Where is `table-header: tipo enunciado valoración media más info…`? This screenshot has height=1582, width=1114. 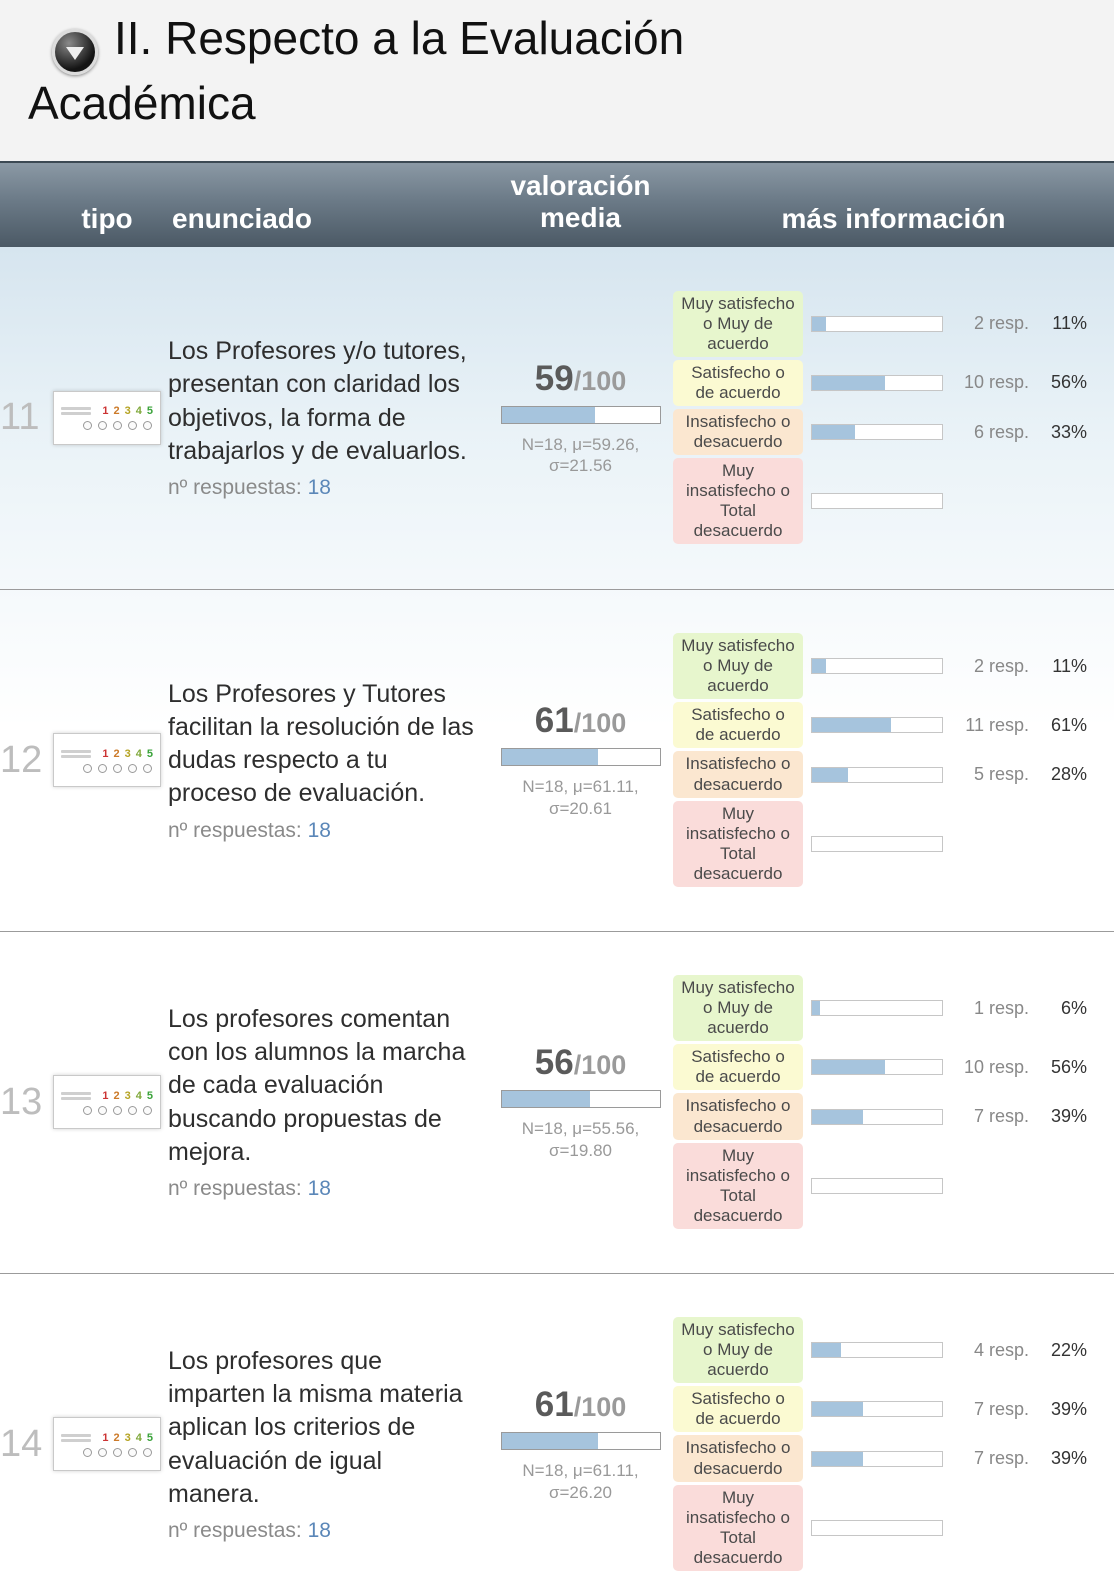 table-header: tipo enunciado valoración media más info… is located at coordinates (557, 203).